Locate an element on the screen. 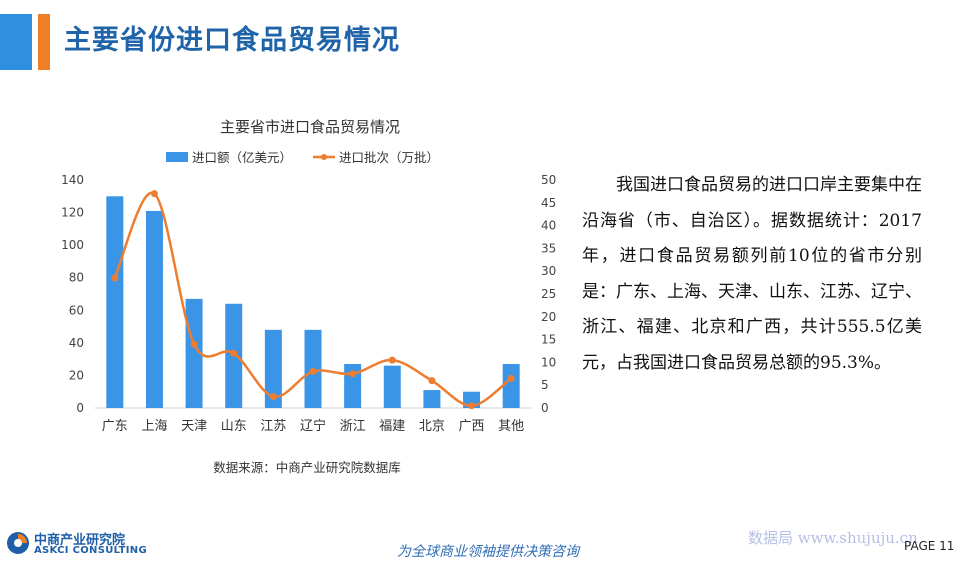 Image resolution: width=976 pixels, height=563 pixels. legend-line-label: 进口批次（万批） is located at coordinates (389, 157).